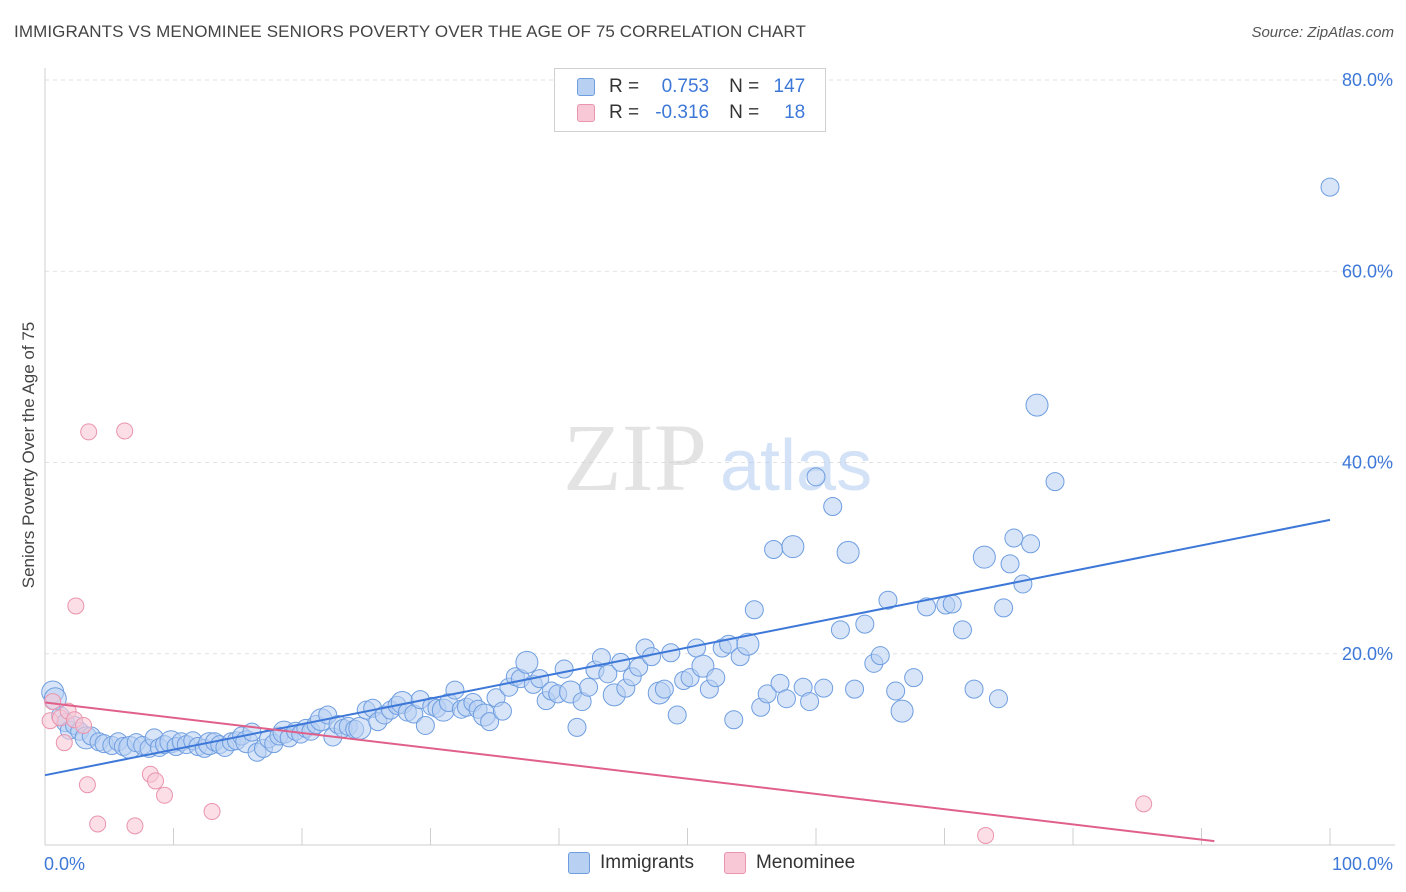 The image size is (1406, 892). I want to click on legend-row-immigrants: R = 0.753 N = 147, so click(691, 87).